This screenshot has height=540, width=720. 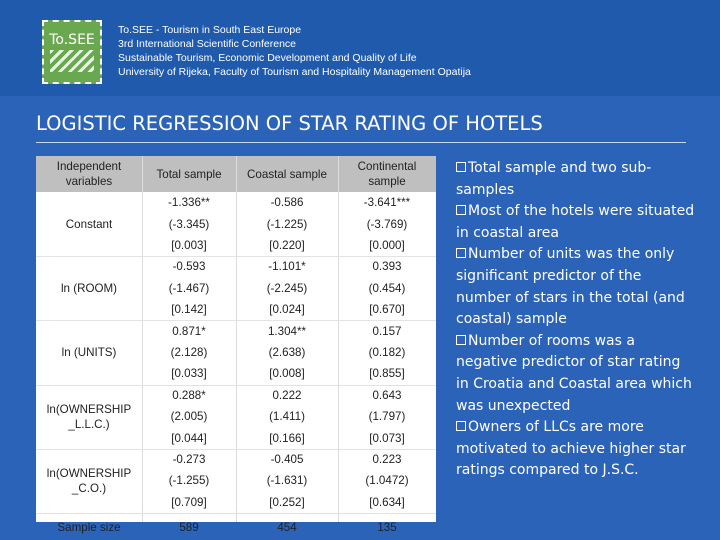 What do you see at coordinates (387, 459) in the screenshot?
I see `table-cell: 0.223` at bounding box center [387, 459].